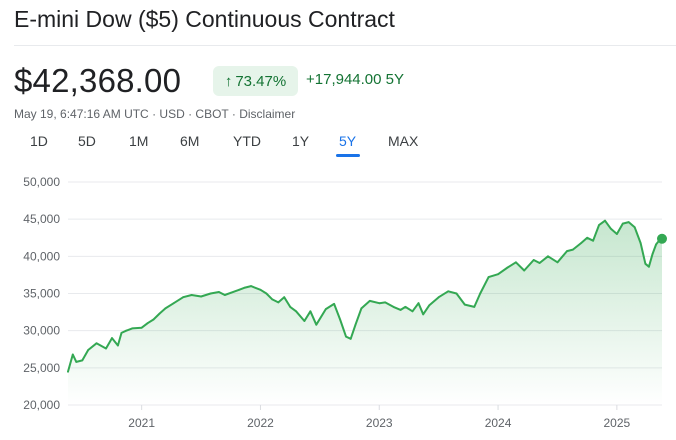 The width and height of the screenshot is (676, 440). Describe the element at coordinates (98, 80) in the screenshot. I see `current-price: $42,368.00` at that location.